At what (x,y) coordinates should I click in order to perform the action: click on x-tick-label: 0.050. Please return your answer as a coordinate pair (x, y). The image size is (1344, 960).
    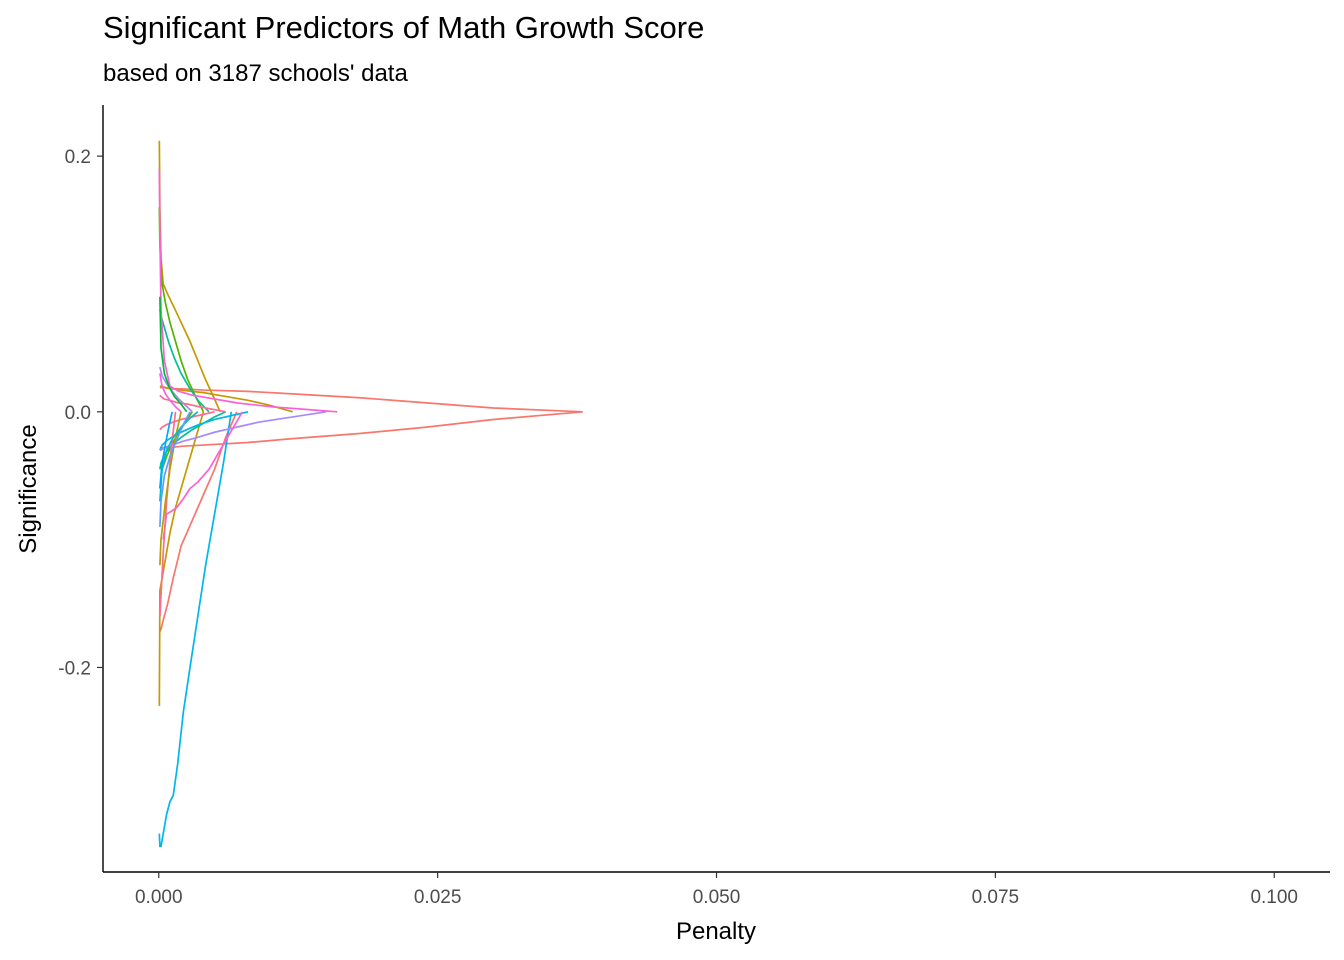
    Looking at the image, I should click on (717, 897).